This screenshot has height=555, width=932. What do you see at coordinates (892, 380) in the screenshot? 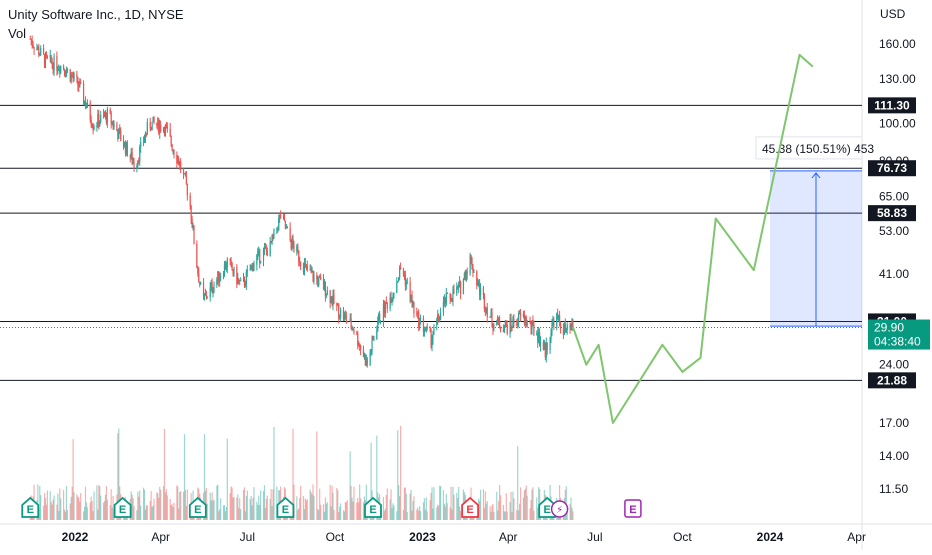
I see `level-label-box` at bounding box center [892, 380].